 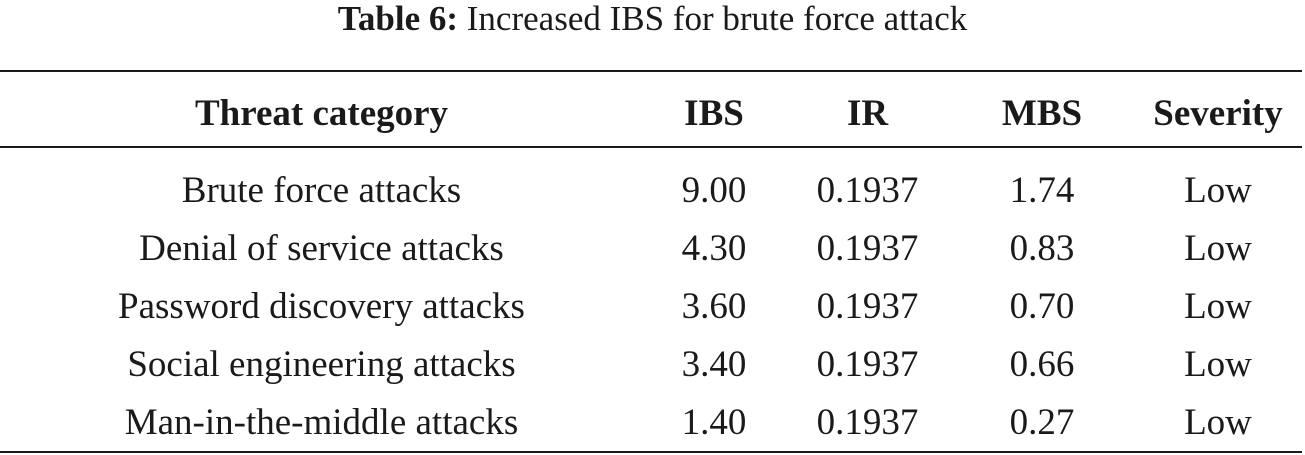 I want to click on bottom-rule, so click(x=651, y=452).